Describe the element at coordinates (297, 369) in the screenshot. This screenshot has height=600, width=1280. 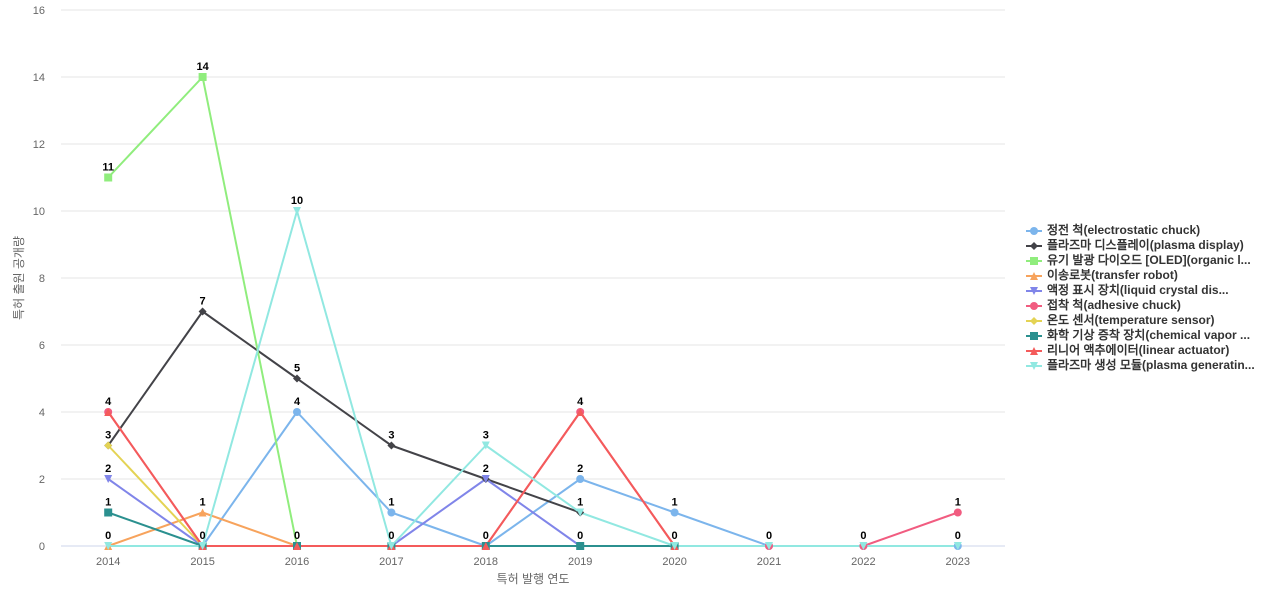
I see `data-label: 5` at that location.